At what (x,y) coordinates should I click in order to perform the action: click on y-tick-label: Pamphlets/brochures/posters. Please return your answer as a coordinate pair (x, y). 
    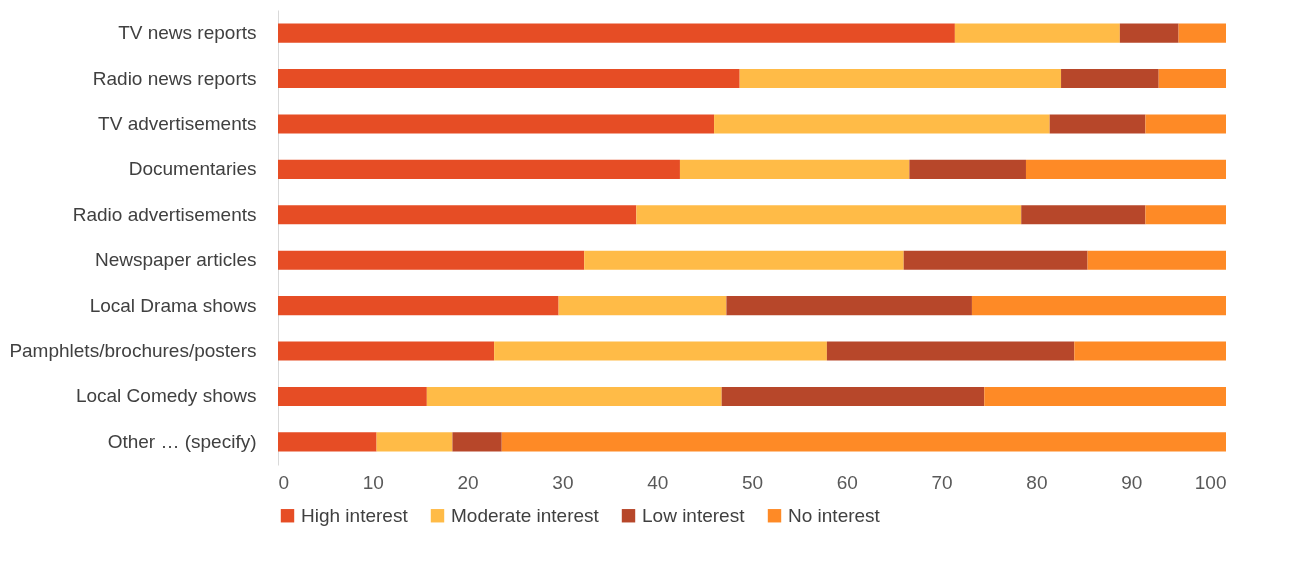
    Looking at the image, I should click on (133, 351).